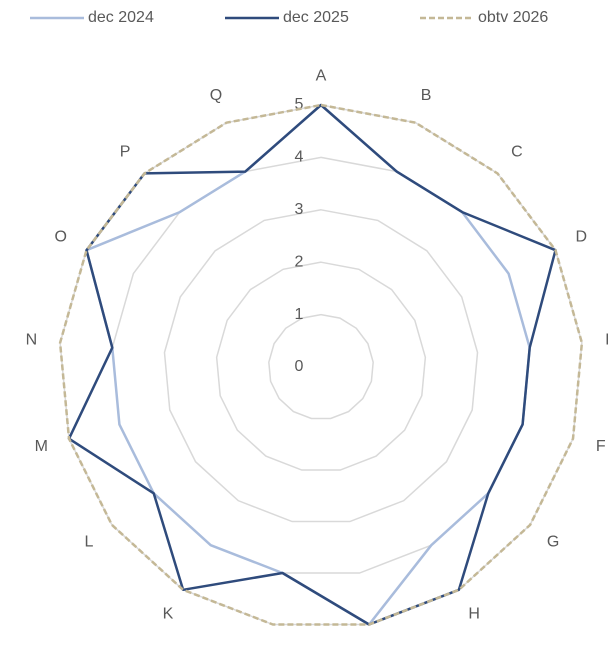 The image size is (608, 647). I want to click on category-label: E, so click(606, 339).